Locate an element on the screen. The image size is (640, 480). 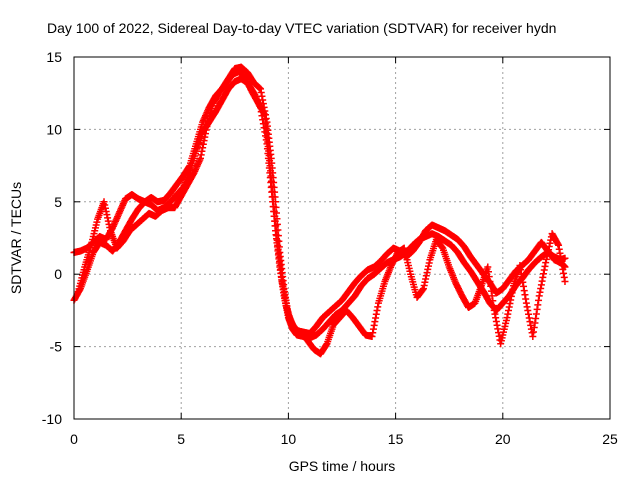
y-tick-label: 15 is located at coordinates (54, 57).